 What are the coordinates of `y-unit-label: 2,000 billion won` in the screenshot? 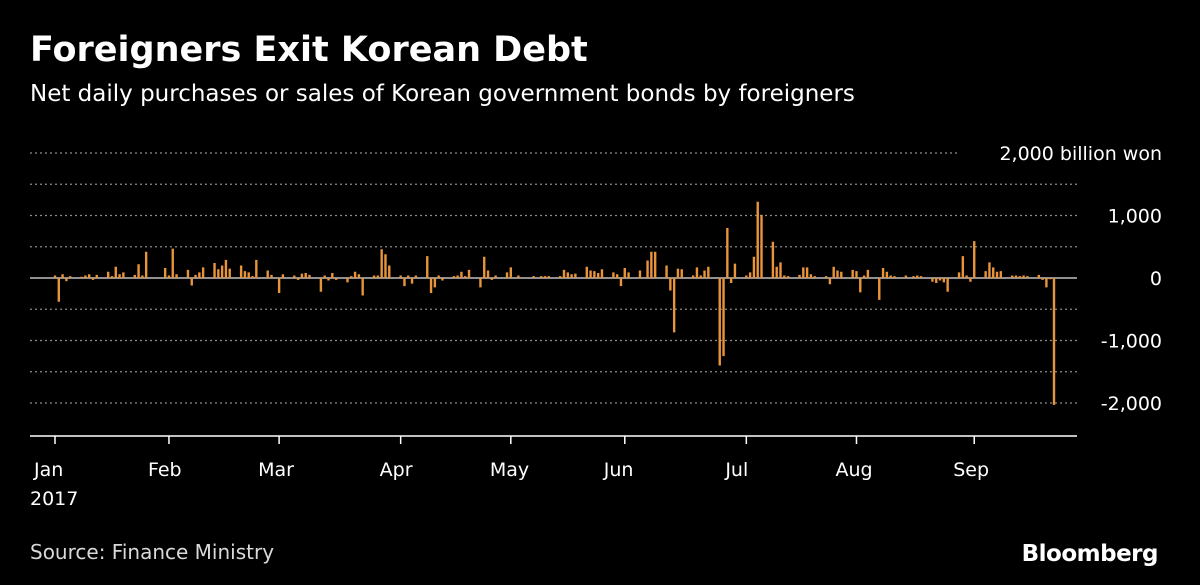 It's located at (1080, 154).